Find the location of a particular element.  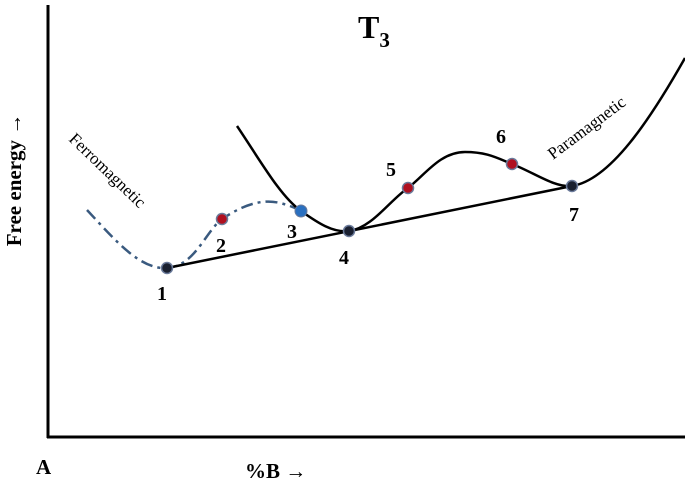

y-axis-label: Free energy → is located at coordinates (14, 180).